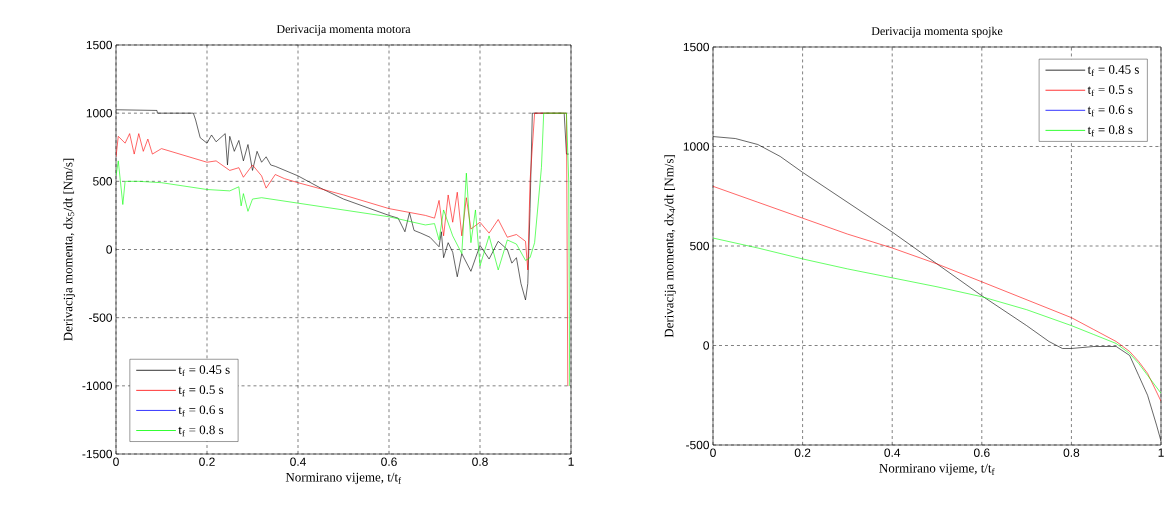  I want to click on y-tick-label: -1000, so click(97, 386).